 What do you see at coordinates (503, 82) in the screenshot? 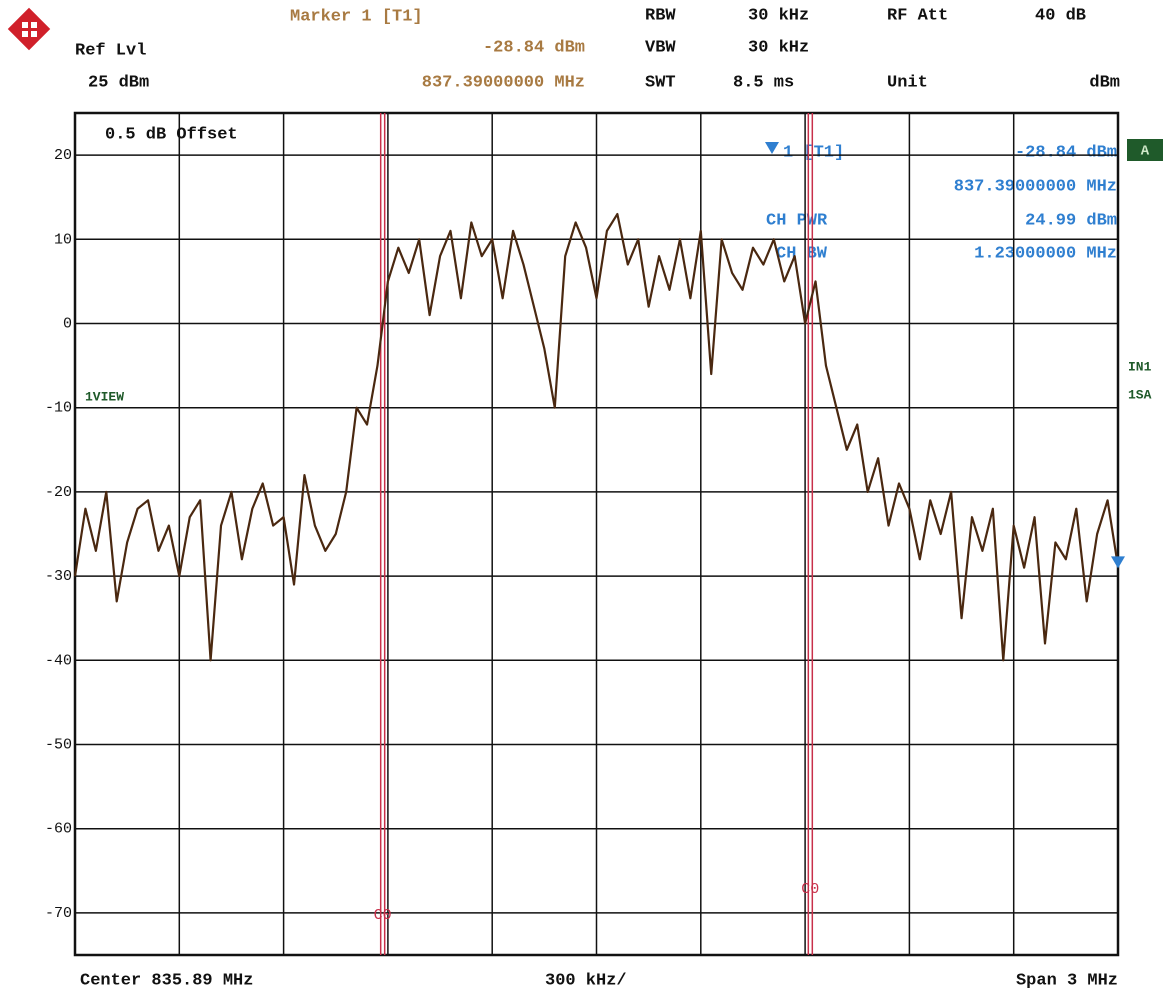
I see `marker-frequency: 837.39000000 MHz` at bounding box center [503, 82].